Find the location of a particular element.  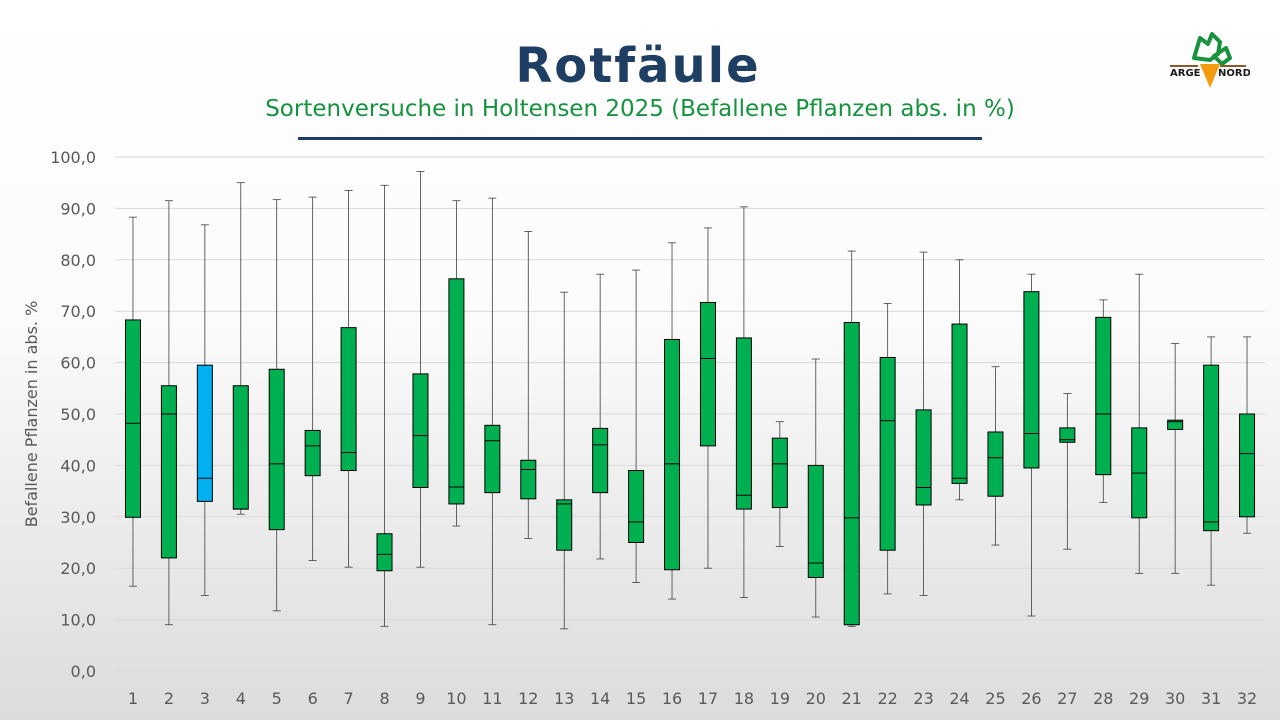

y-tick-label: 90,0 is located at coordinates (78, 208).